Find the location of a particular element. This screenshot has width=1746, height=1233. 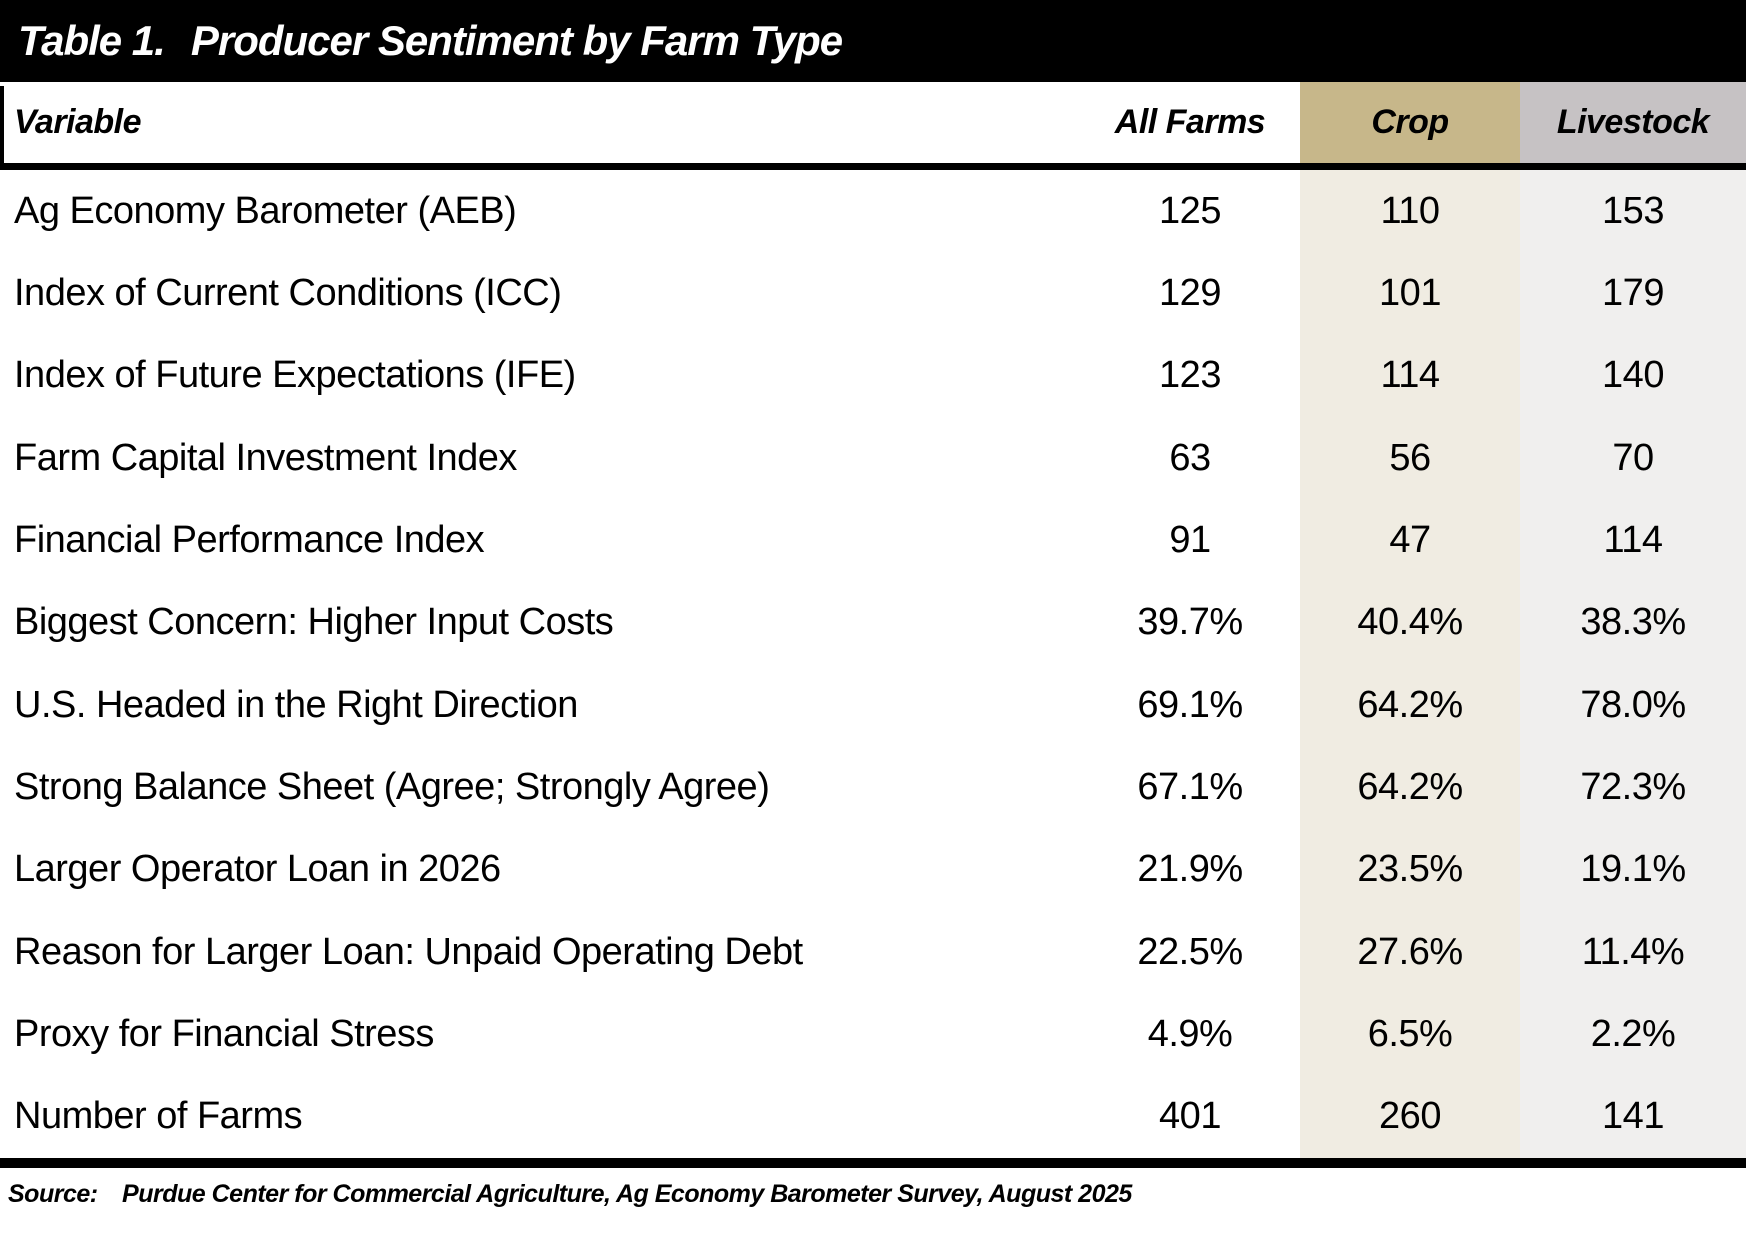

cell-crop: 23.5% is located at coordinates (1410, 869).